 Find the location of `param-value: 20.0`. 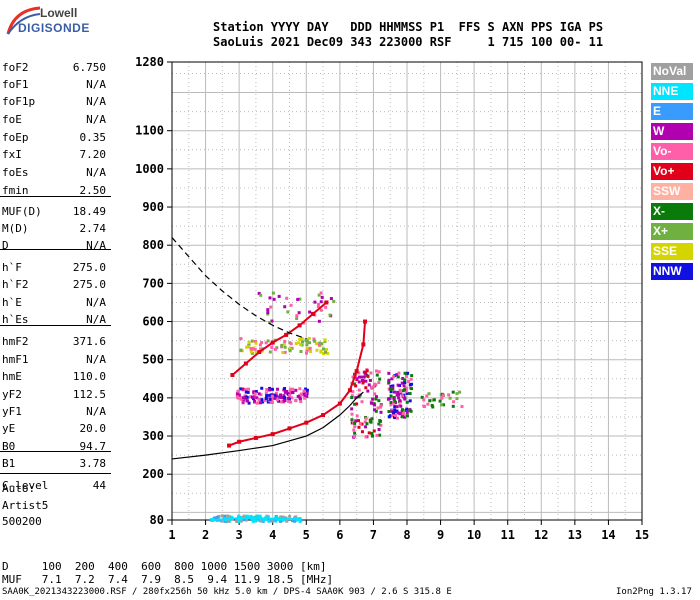

param-value: 20.0 is located at coordinates (93, 428).